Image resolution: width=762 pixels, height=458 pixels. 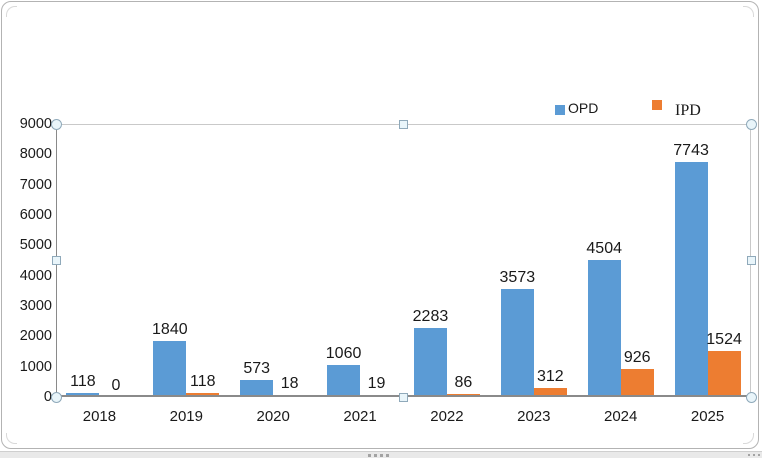 I want to click on x-axis-label-2019: 2019, so click(x=186, y=416).